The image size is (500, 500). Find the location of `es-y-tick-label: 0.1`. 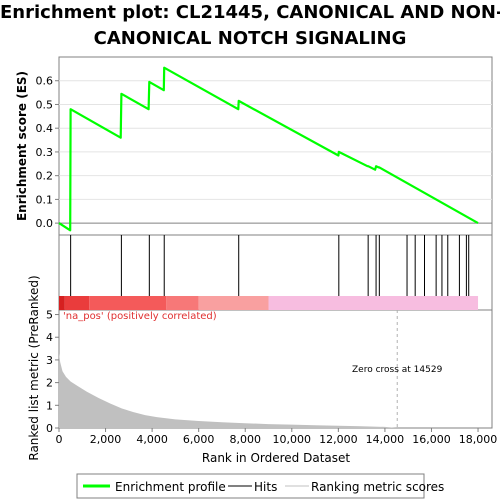

es-y-tick-label: 0.1 is located at coordinates (45, 199).